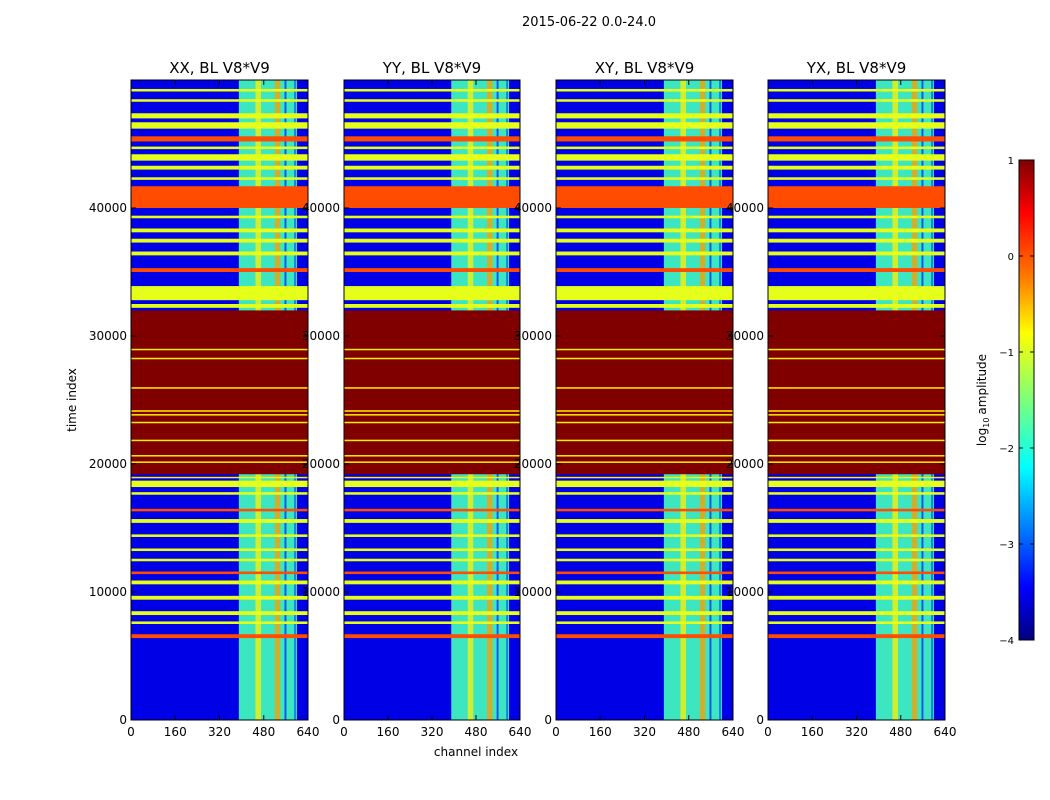 The width and height of the screenshot is (1050, 800). I want to click on panel-plot-area, so click(432, 400).